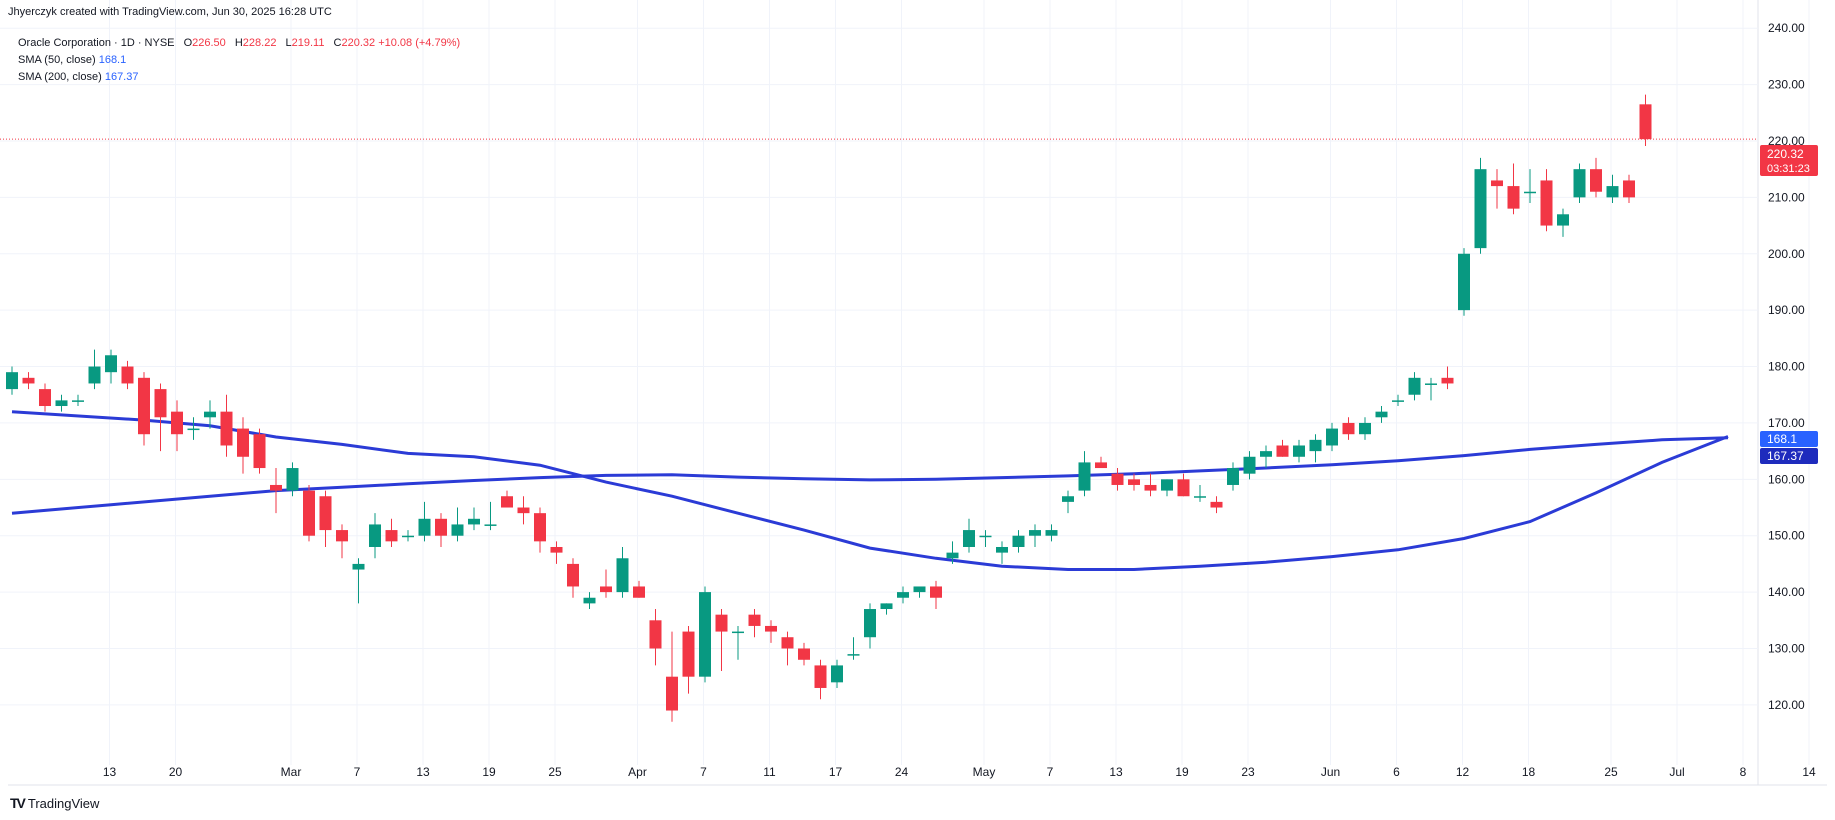 The image size is (1835, 820). I want to click on legend-h-label: H, so click(238, 43).